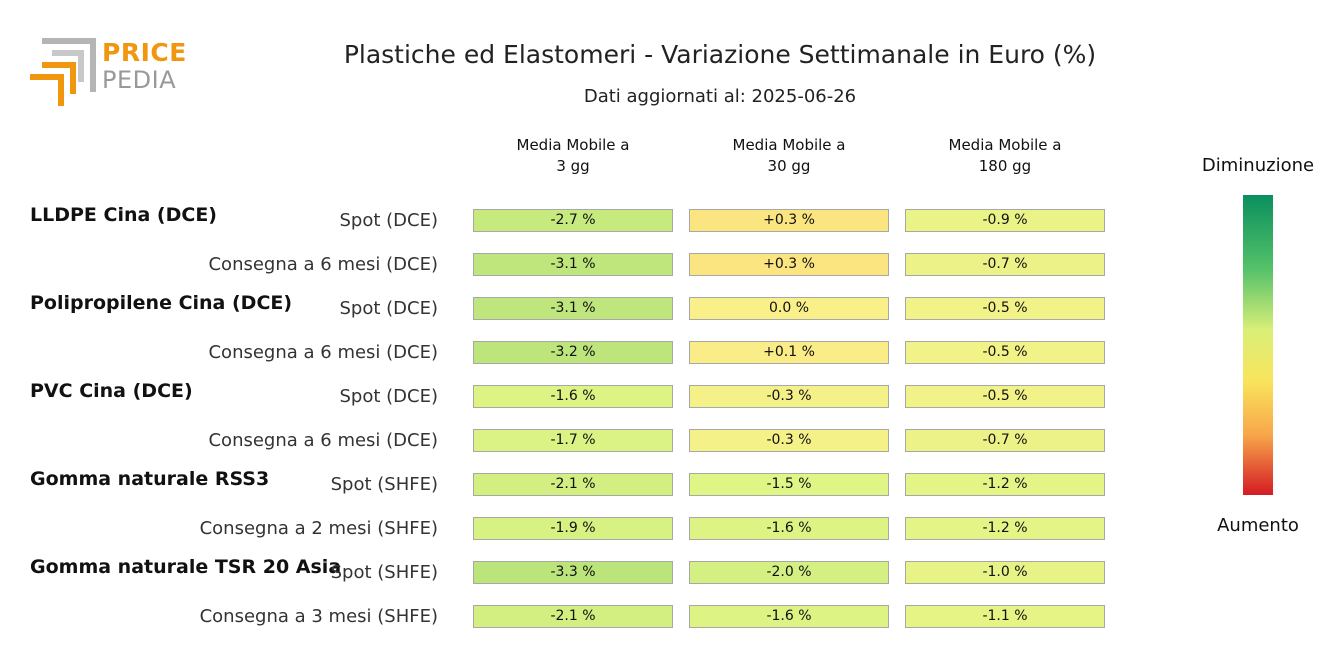 Image resolution: width=1320 pixels, height=645 pixels. What do you see at coordinates (720, 96) in the screenshot?
I see `chart-subtitle: Dati aggiornati al: 2025-06-26` at bounding box center [720, 96].